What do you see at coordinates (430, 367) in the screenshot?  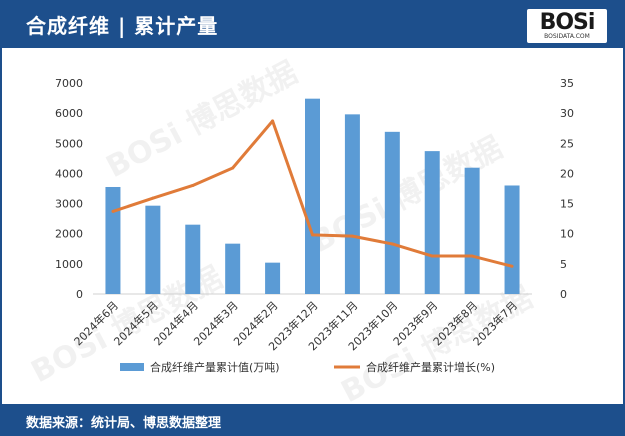 I see `legend-line-label: 合成纤维产量累计增长(%)` at bounding box center [430, 367].